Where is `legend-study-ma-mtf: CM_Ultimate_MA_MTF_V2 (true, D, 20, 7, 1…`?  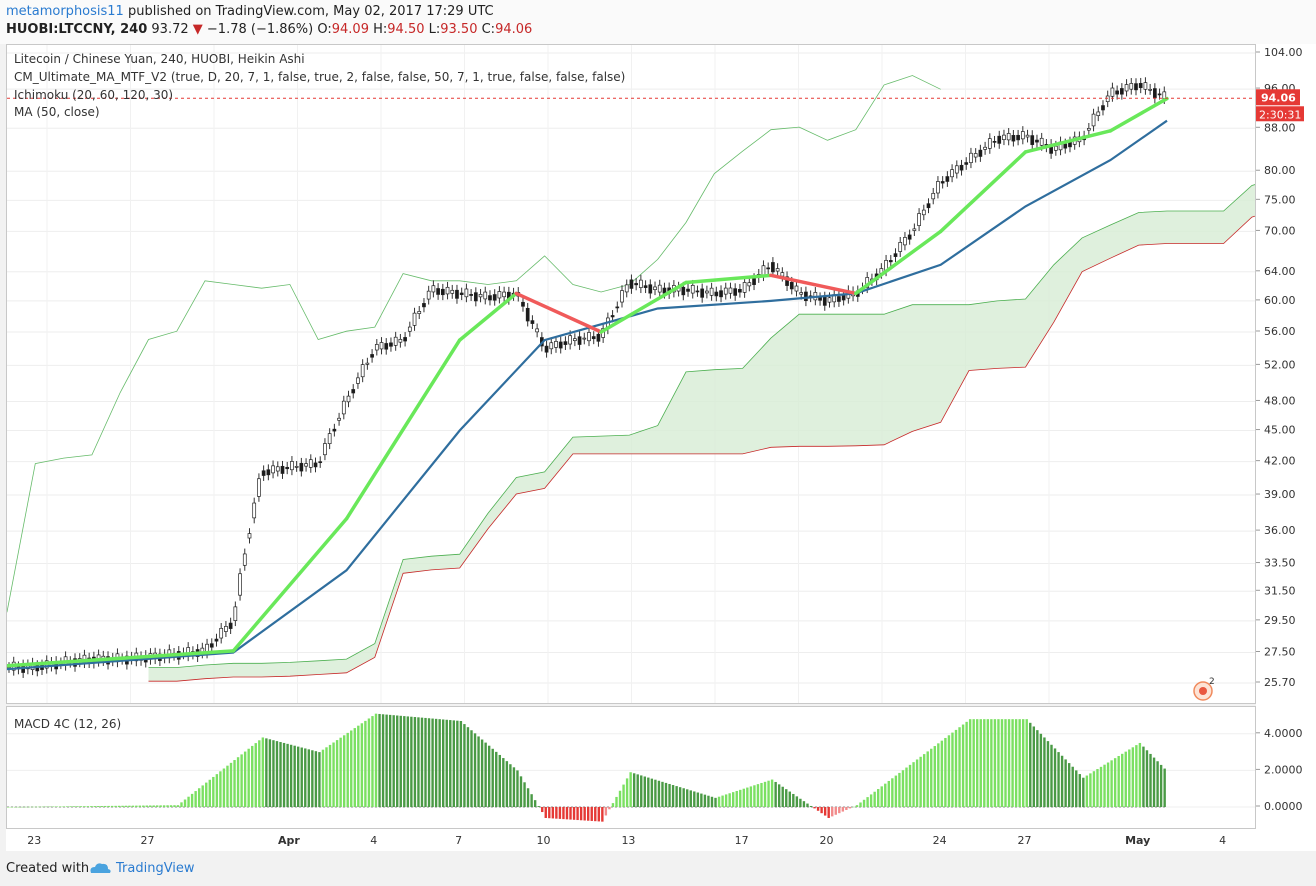
legend-study-ma-mtf: CM_Ultimate_MA_MTF_V2 (true, D, 20, 7, 1… is located at coordinates (320, 77).